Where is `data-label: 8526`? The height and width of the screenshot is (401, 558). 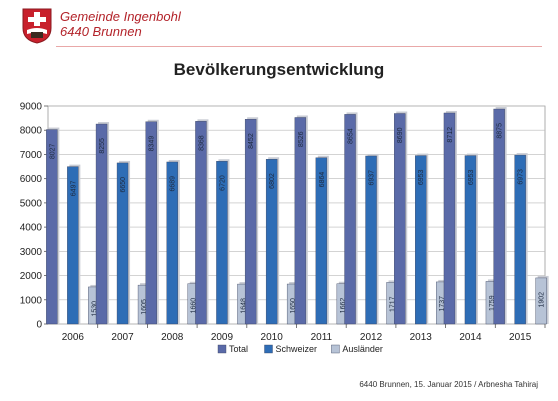
data-label: 8526 is located at coordinates (301, 139).